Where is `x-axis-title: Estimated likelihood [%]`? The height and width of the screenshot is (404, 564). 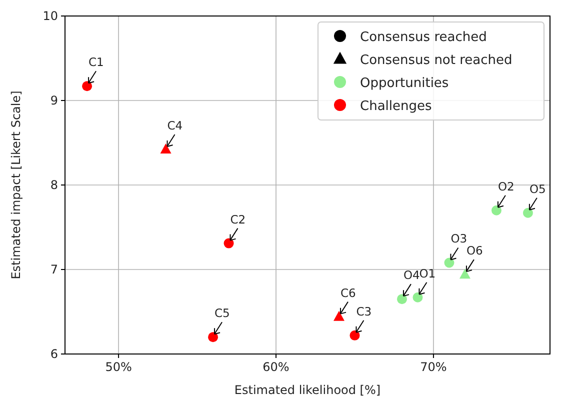 x-axis-title: Estimated likelihood [%] is located at coordinates (307, 390).